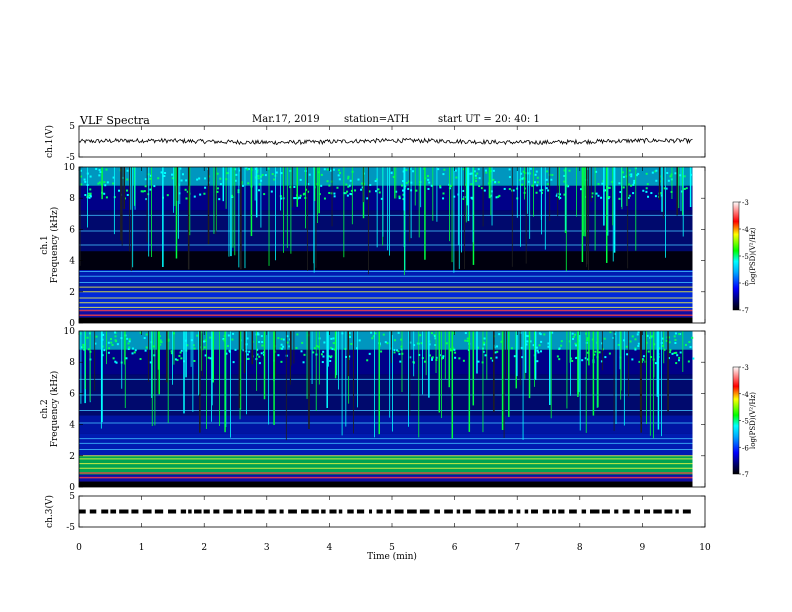  Describe the element at coordinates (72, 497) in the screenshot. I see `y-tick-label: 5` at that location.